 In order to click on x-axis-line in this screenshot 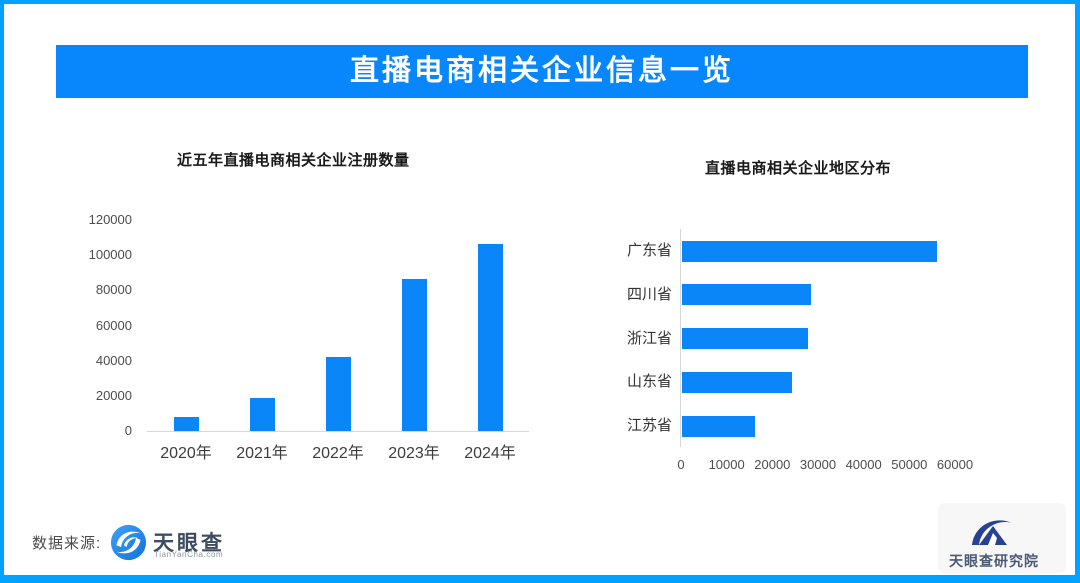, I will do `click(338, 431)`.